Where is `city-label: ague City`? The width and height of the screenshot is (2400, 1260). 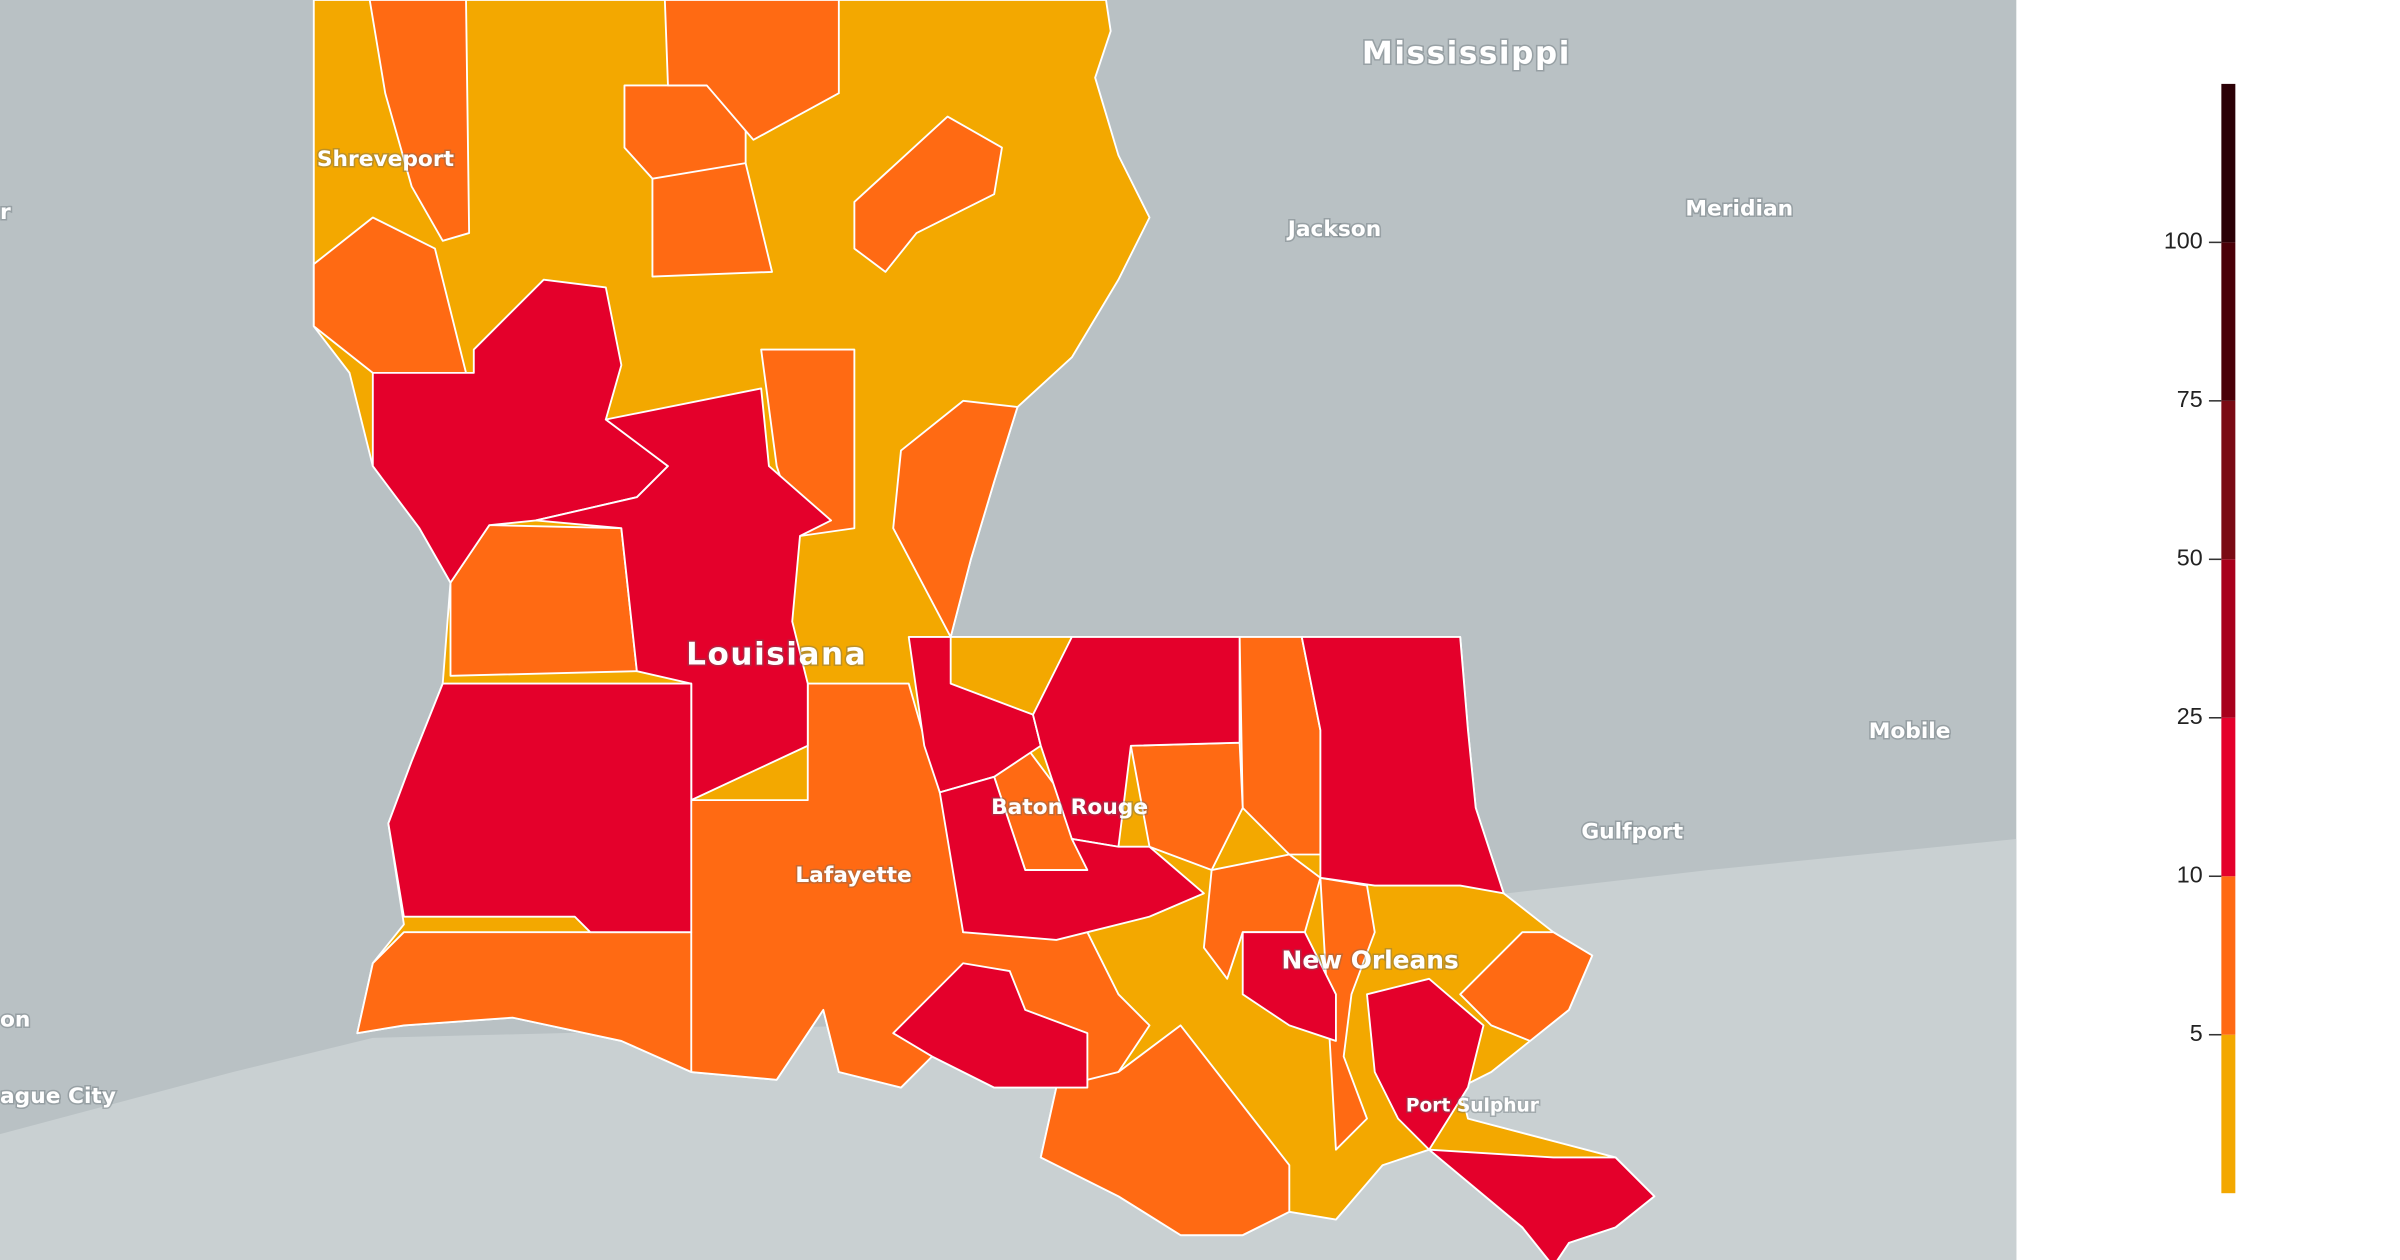 city-label: ague City is located at coordinates (58, 1096).